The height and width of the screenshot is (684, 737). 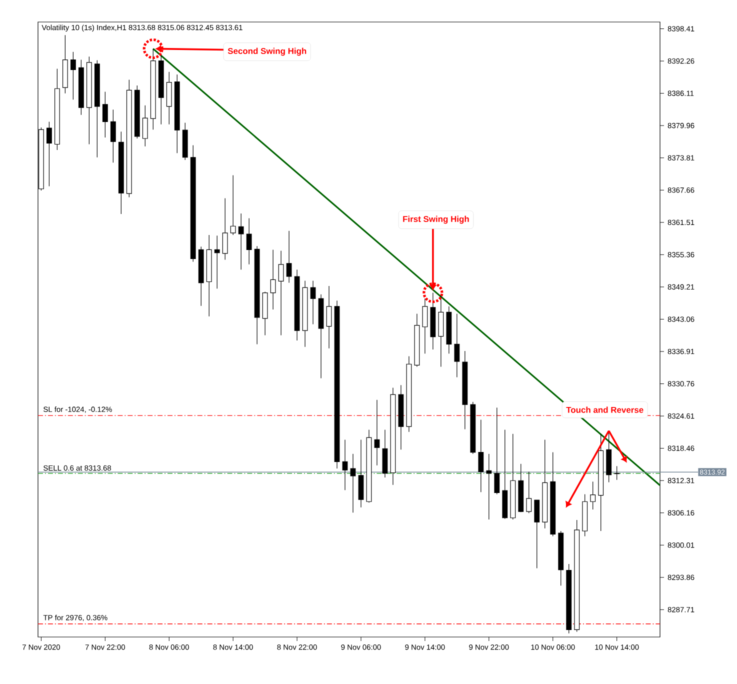 I want to click on annotation: Touch and Reverse, so click(x=605, y=409).